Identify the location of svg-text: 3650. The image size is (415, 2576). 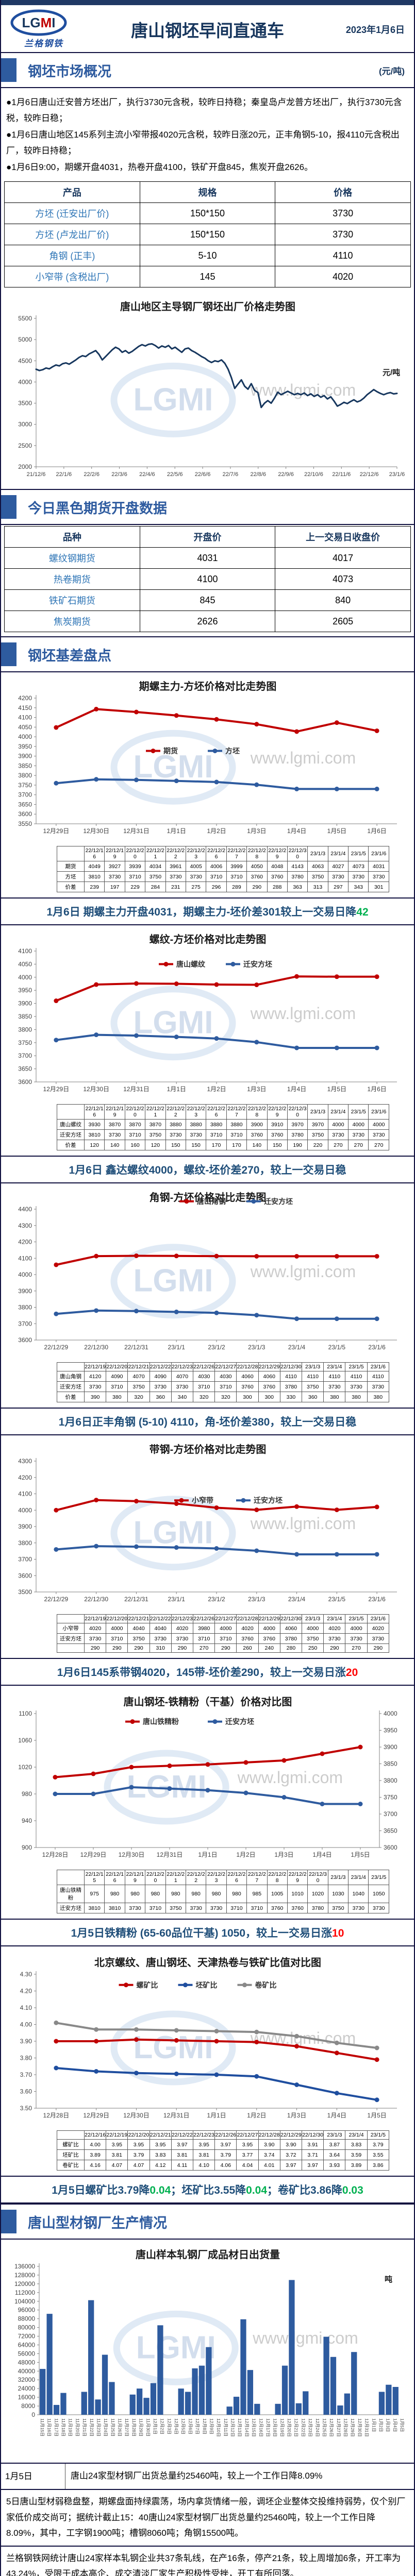
(390, 1831).